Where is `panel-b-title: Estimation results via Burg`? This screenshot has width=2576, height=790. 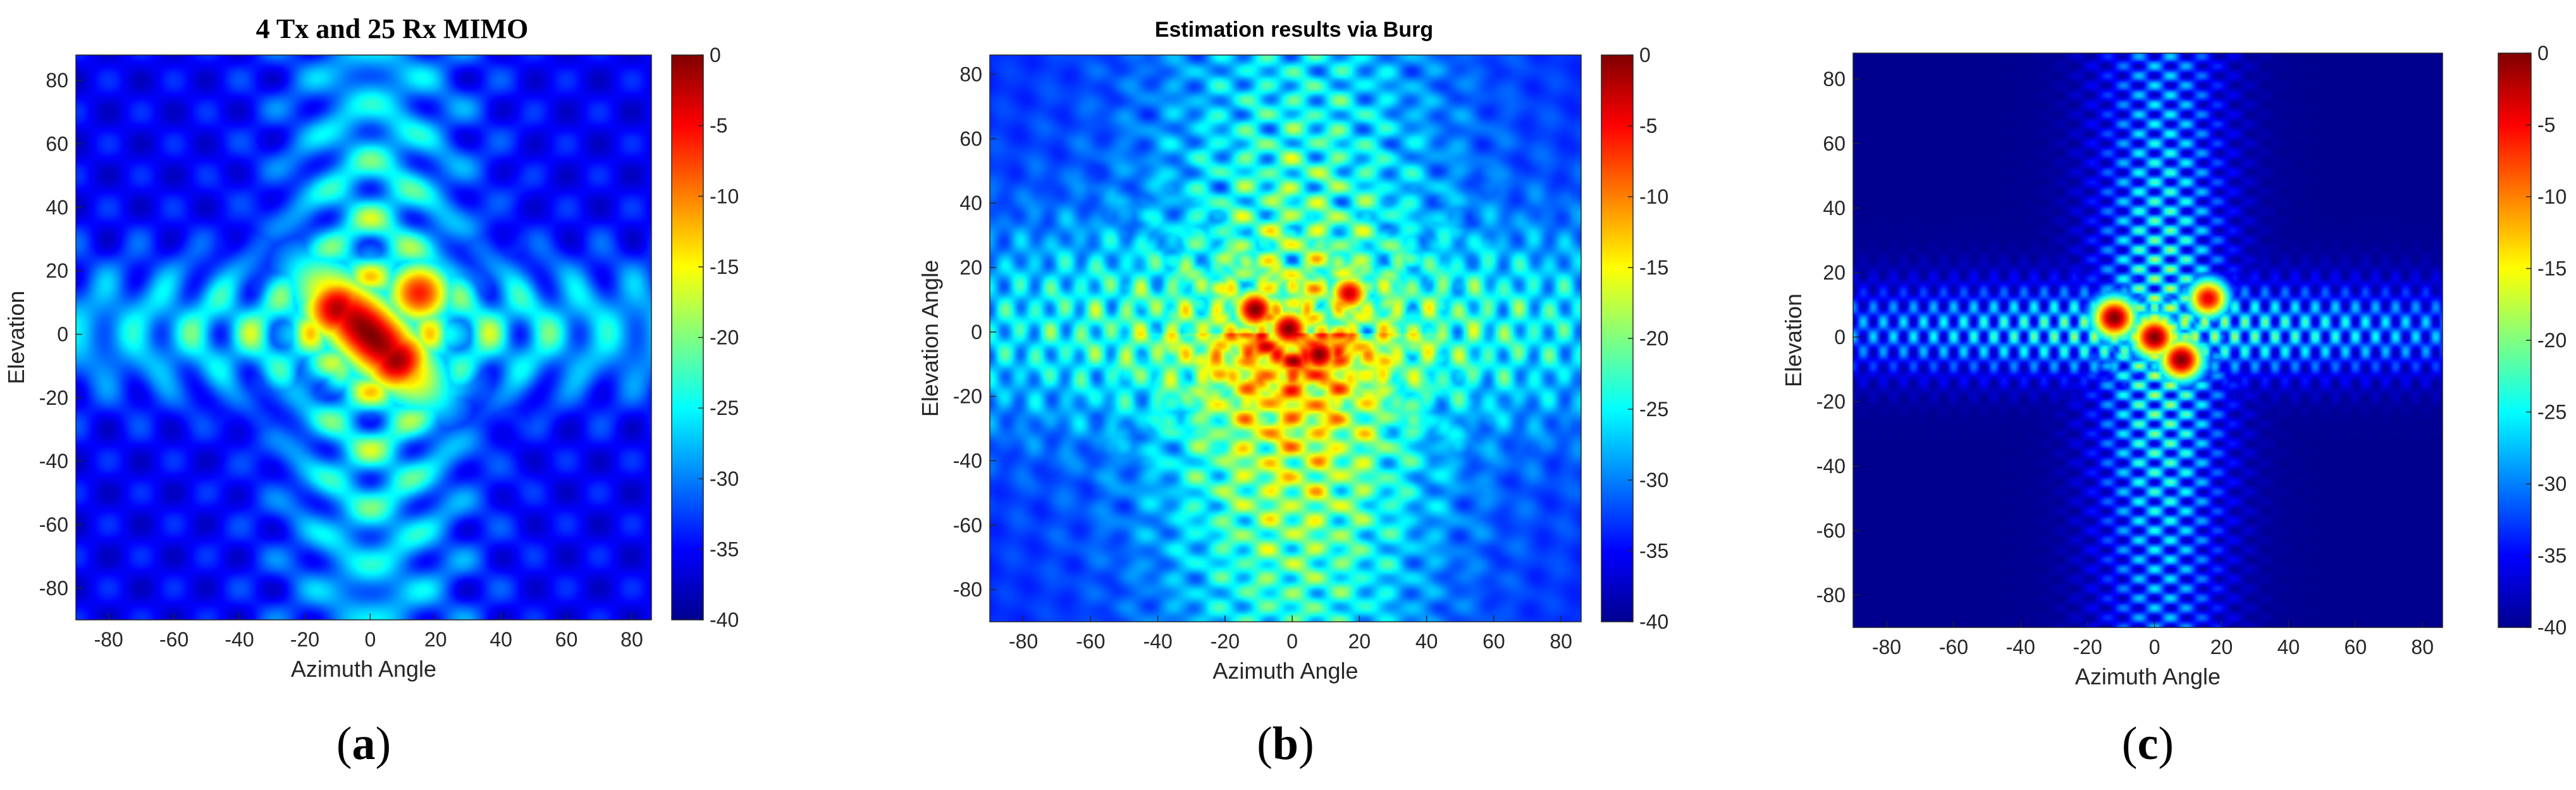 panel-b-title: Estimation results via Burg is located at coordinates (1294, 30).